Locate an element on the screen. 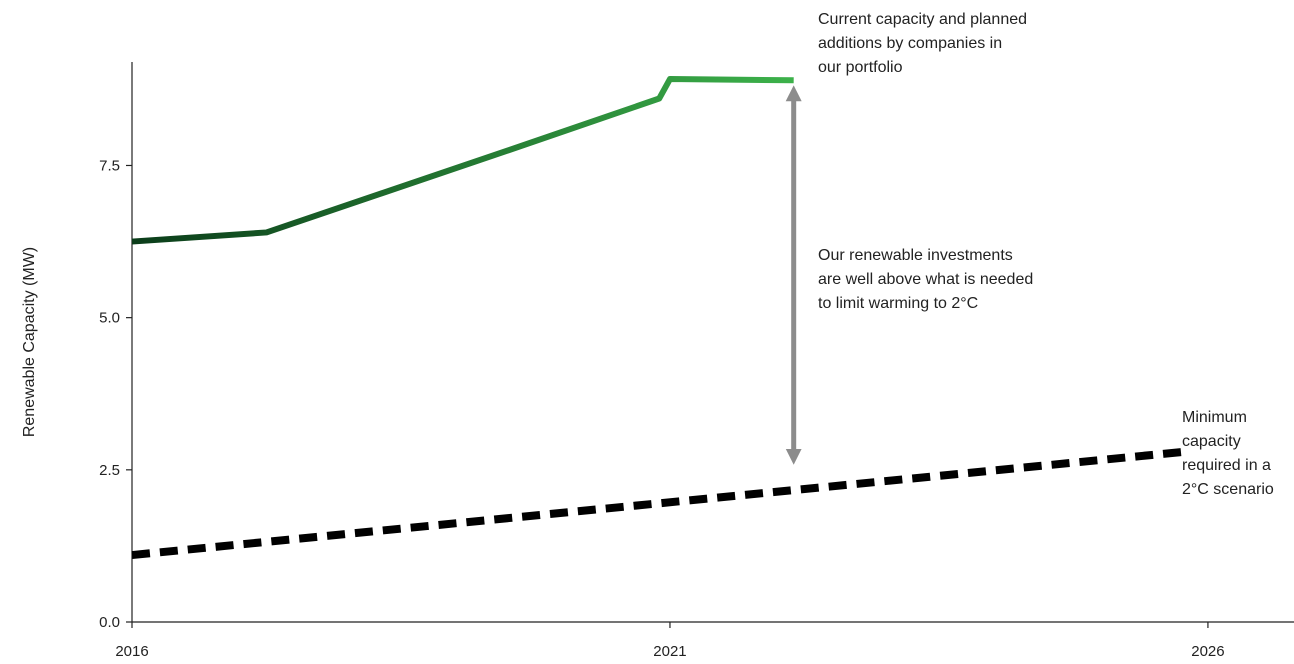 The image size is (1294, 664). portfolio-capacity-line is located at coordinates (462, 160).